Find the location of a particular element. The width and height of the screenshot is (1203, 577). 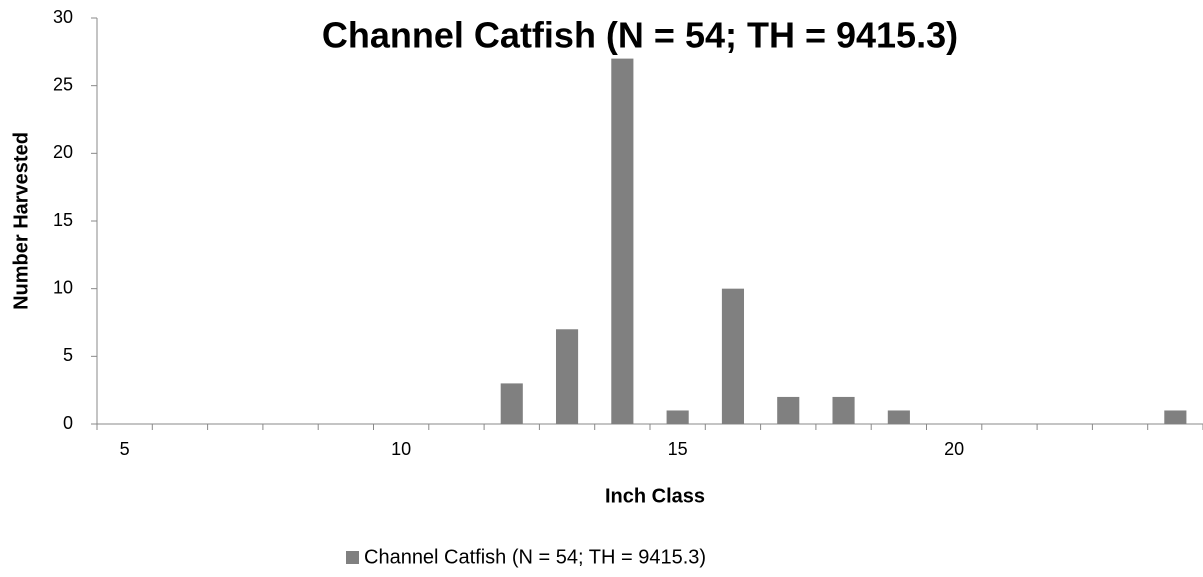

y-tick-label: 5 is located at coordinates (68, 355).